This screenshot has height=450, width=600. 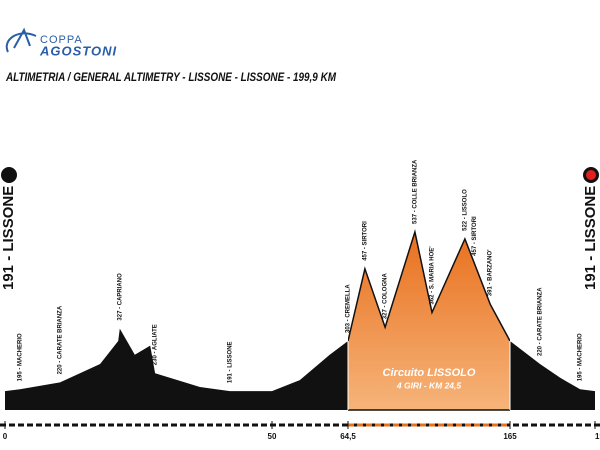 What do you see at coordinates (5, 436) in the screenshot?
I see `x-tick-label: 0` at bounding box center [5, 436].